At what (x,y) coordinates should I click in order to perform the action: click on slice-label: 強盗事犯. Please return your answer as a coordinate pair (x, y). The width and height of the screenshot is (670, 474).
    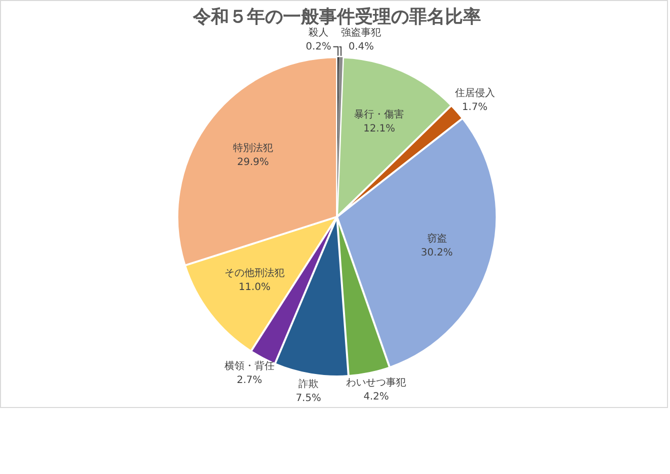
    Looking at the image, I should click on (361, 32).